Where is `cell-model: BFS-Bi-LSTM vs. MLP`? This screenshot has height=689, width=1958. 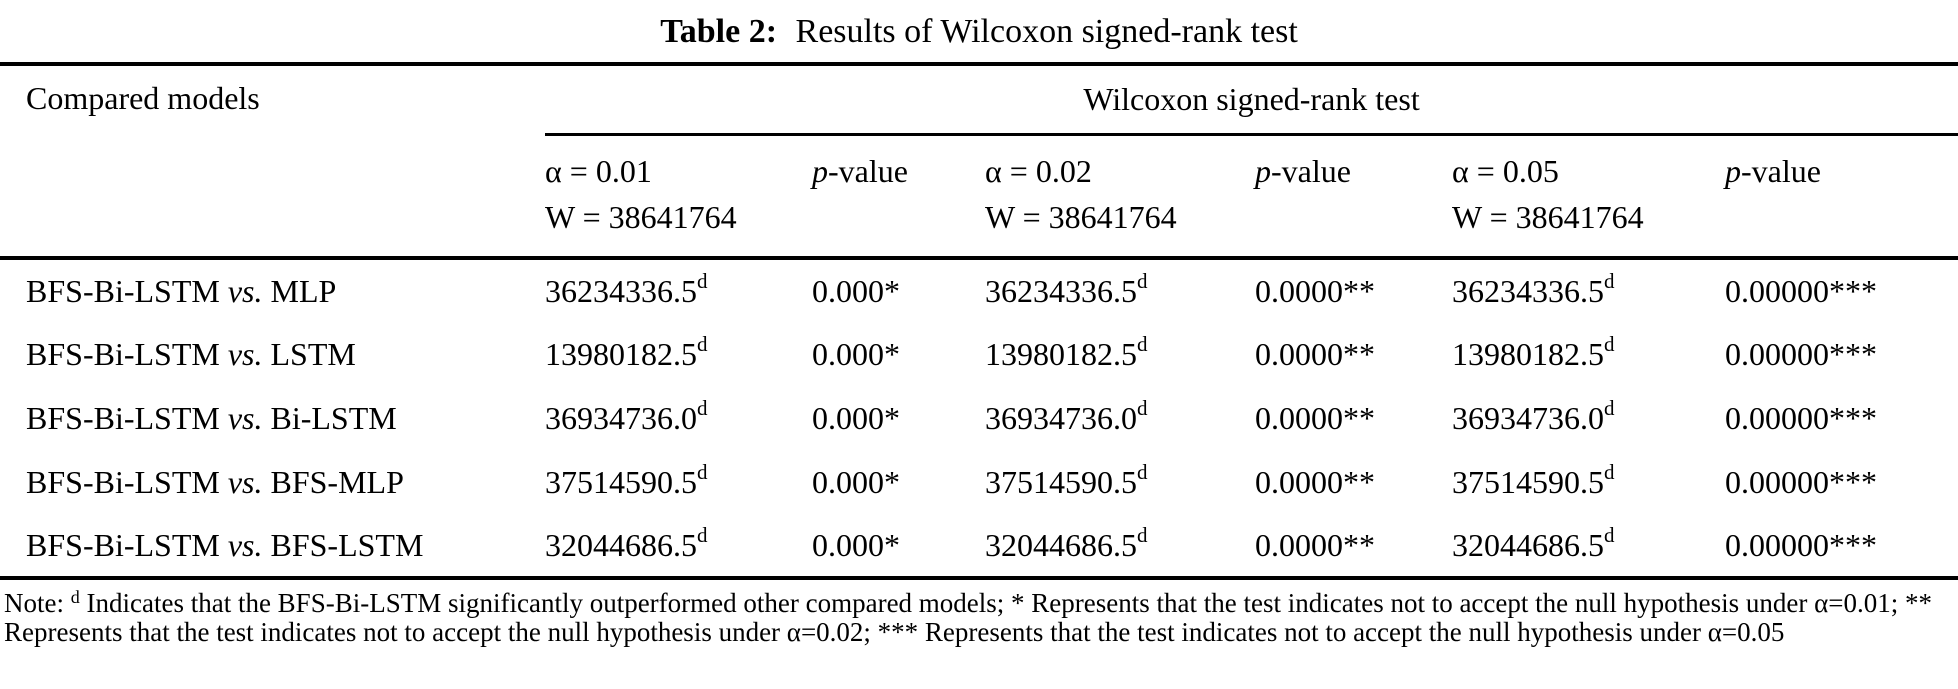
cell-model: BFS-Bi-LSTM vs. MLP is located at coordinates (272, 290).